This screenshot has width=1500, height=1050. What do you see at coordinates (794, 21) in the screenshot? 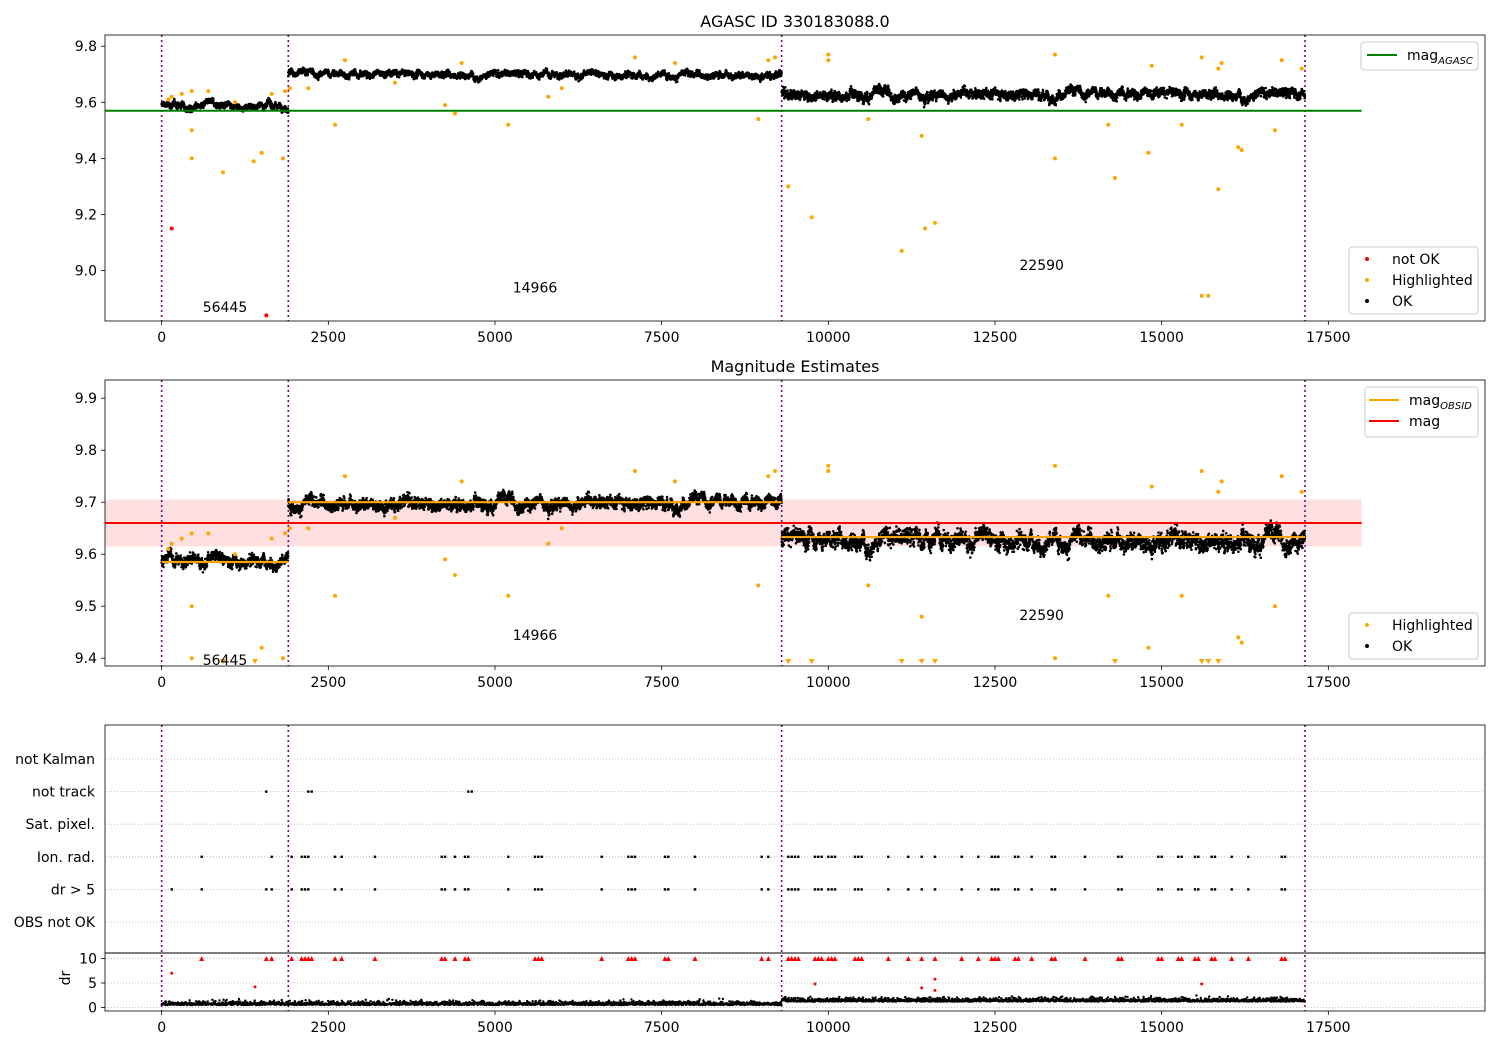
I see `chart-title: AGASC ID 330183088.0` at bounding box center [794, 21].